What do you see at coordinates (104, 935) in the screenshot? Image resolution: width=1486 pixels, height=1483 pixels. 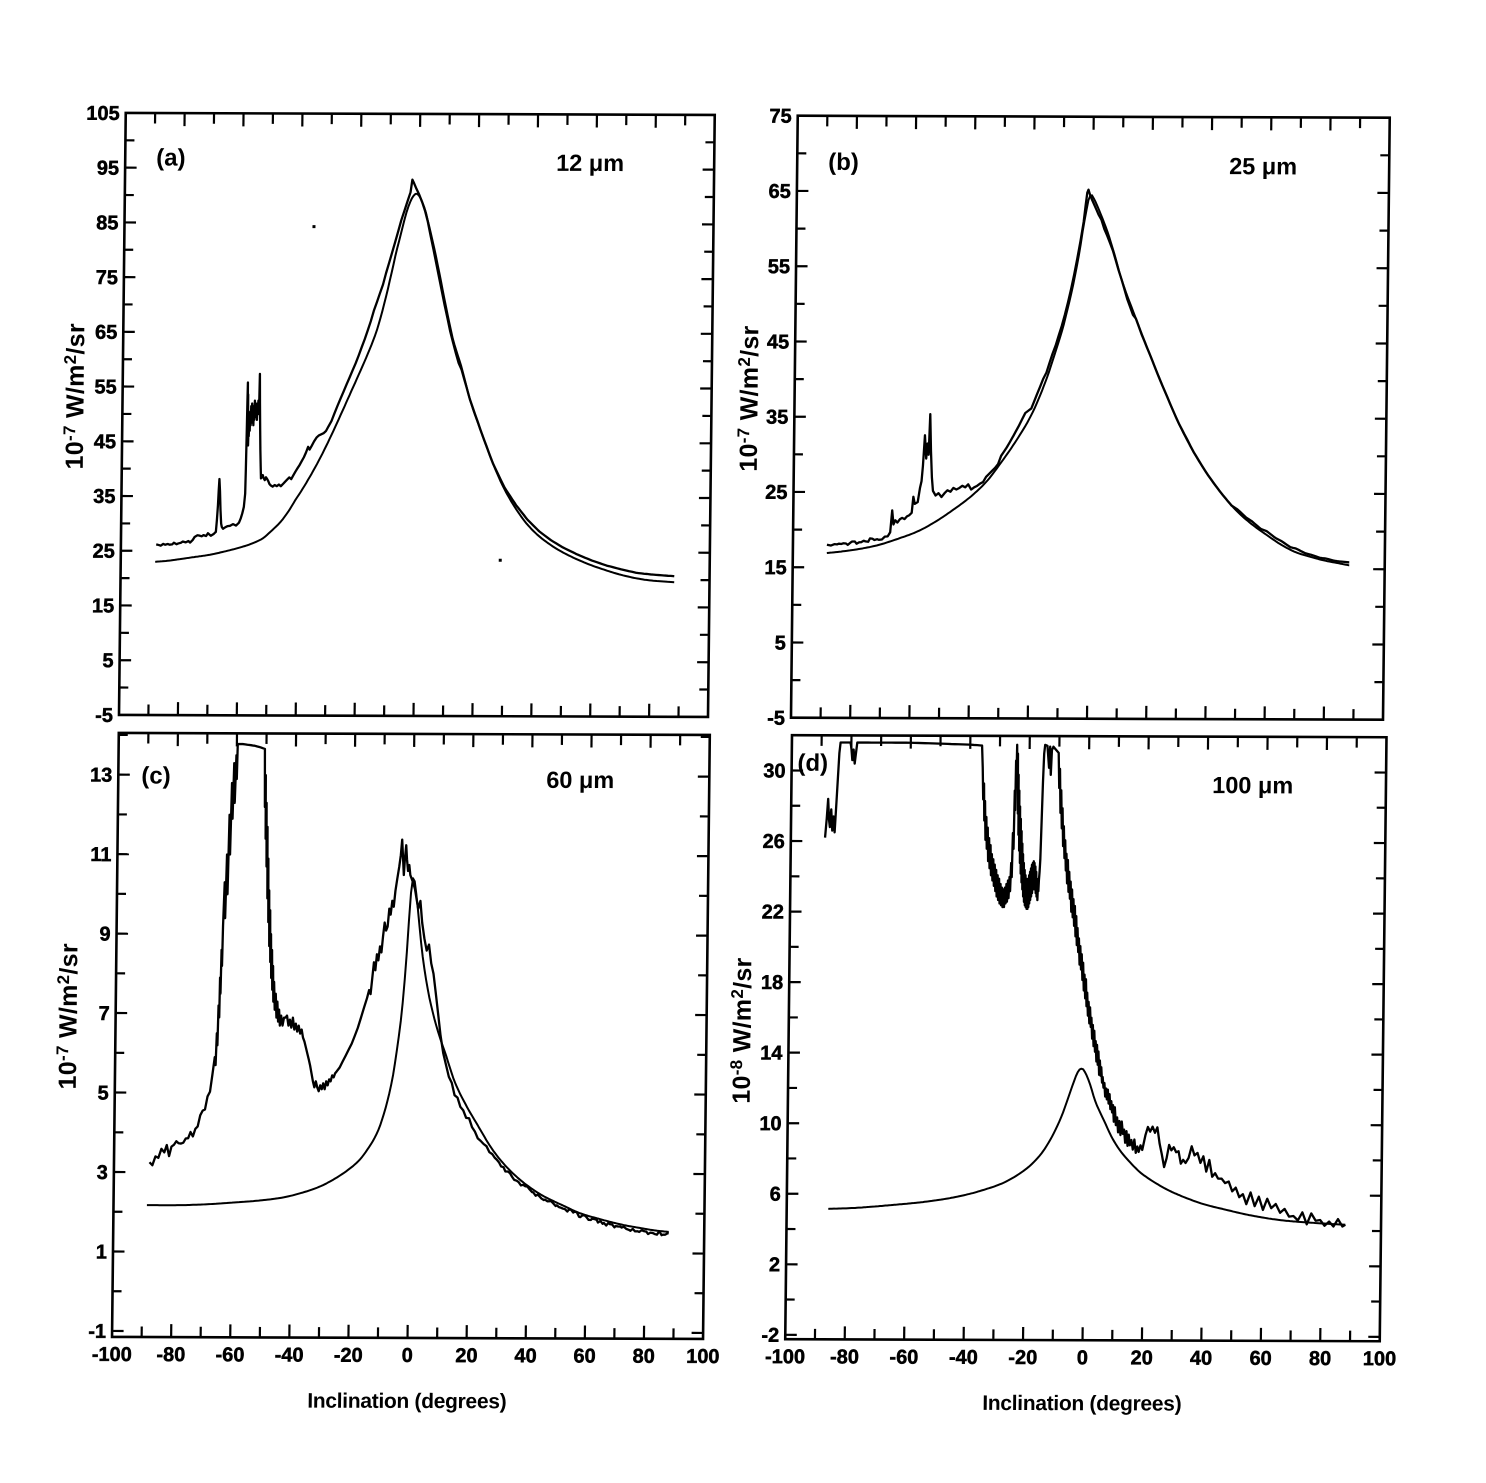 I see `svg-text: 9` at bounding box center [104, 935].